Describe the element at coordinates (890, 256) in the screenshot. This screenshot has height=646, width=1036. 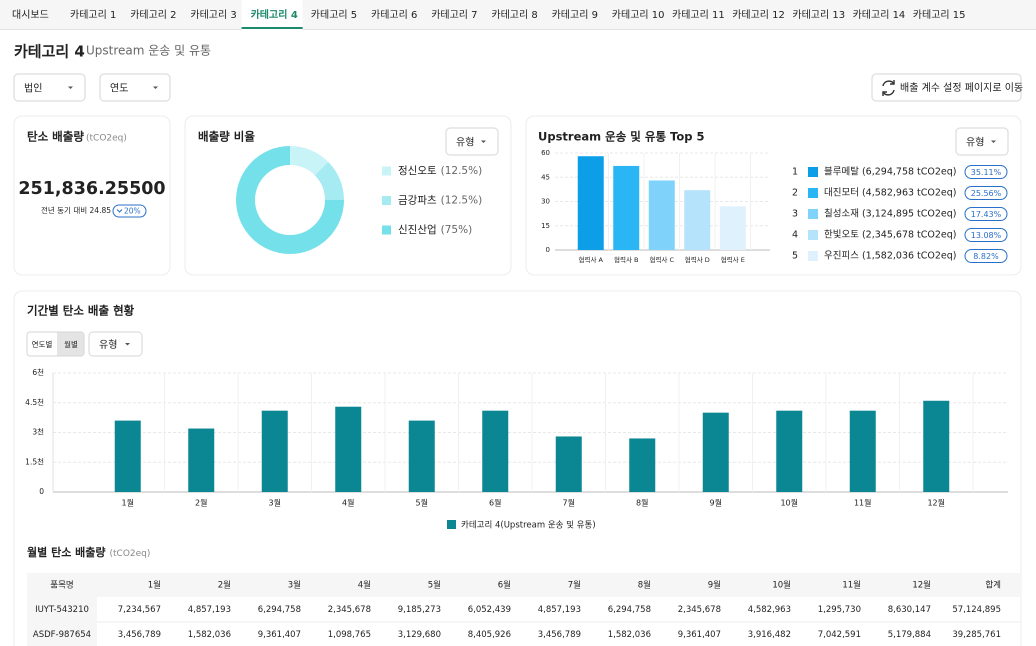
I see `rank-label: 우진피스 (1,582,036 tCO2eq)` at that location.